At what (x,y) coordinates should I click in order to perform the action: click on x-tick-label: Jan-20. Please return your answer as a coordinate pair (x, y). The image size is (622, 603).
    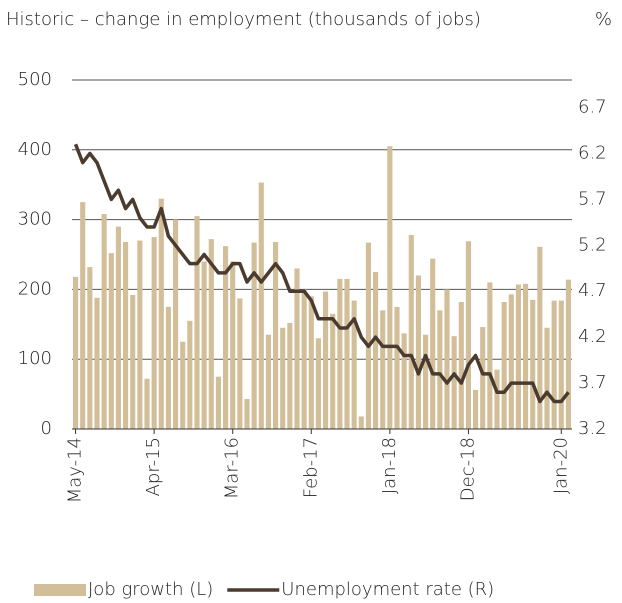
    Looking at the image, I should click on (560, 465).